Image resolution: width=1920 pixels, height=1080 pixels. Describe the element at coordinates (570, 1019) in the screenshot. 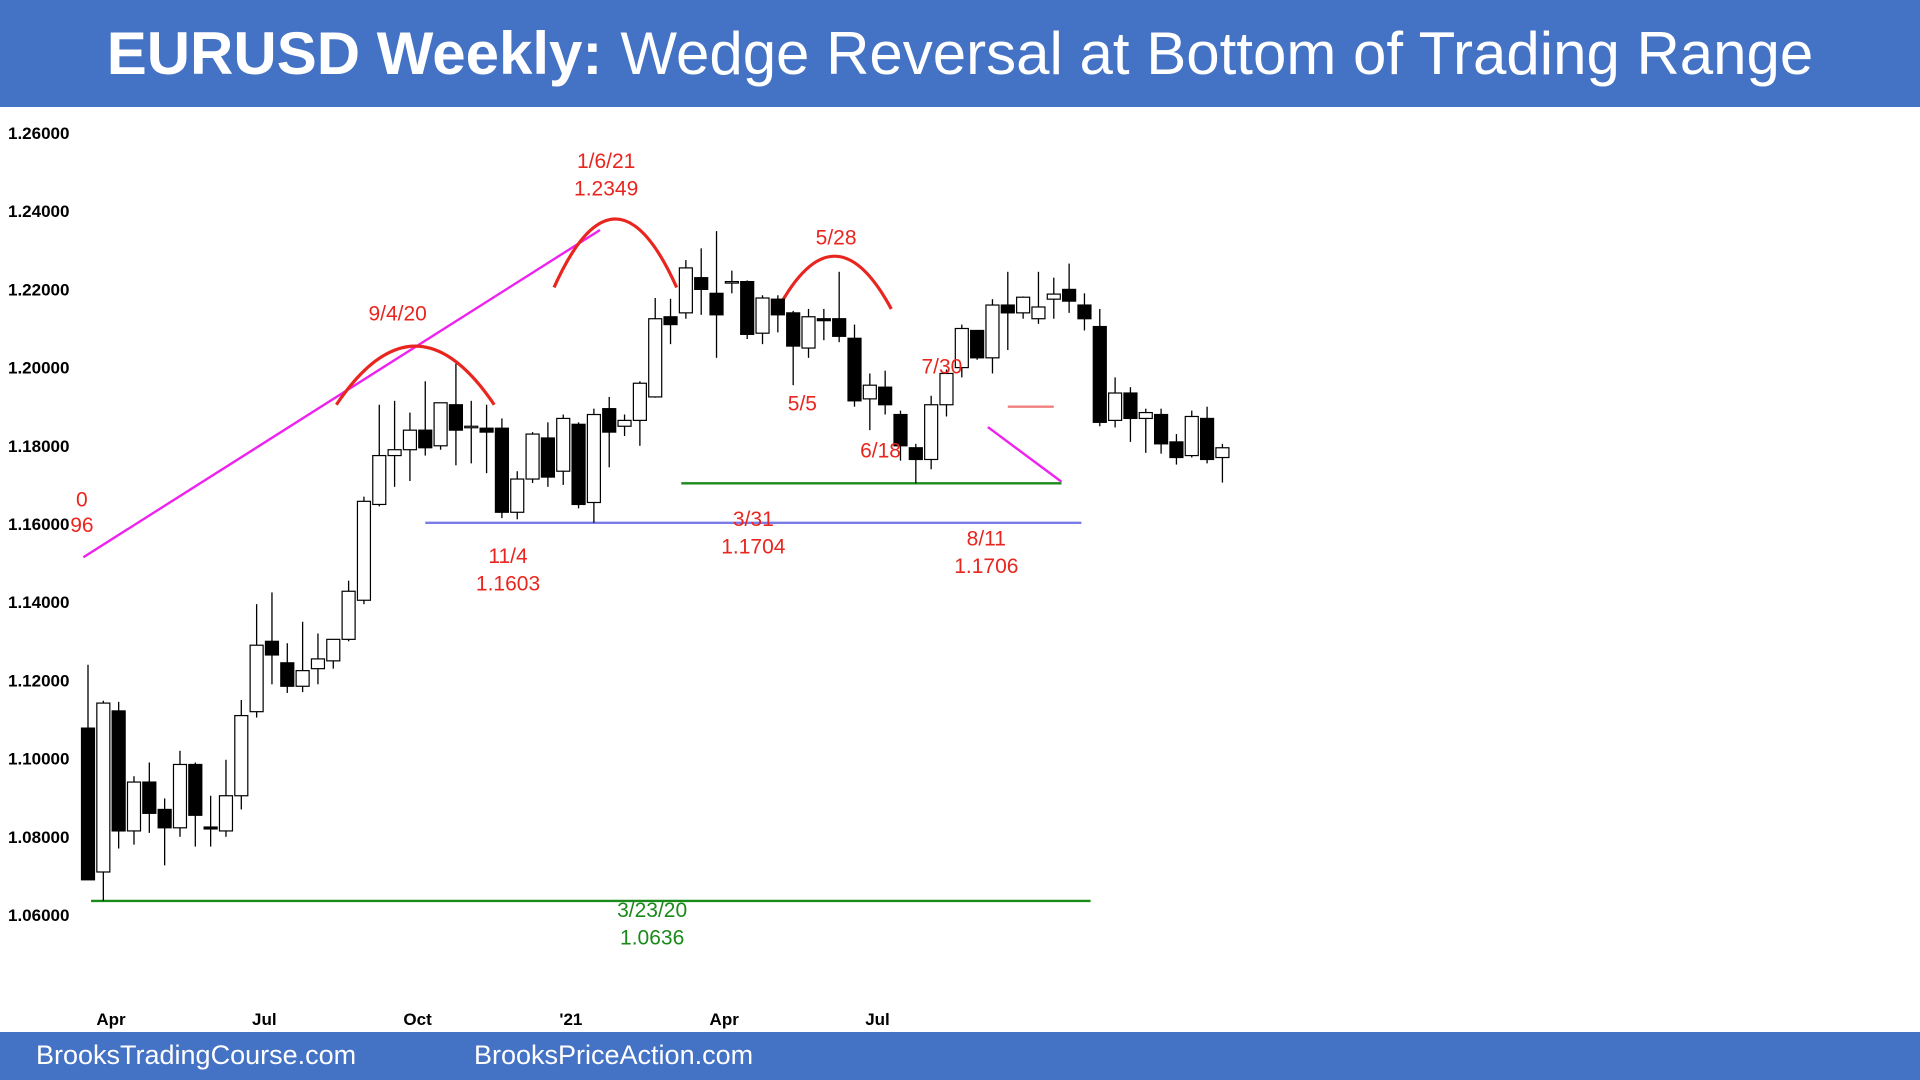

I see `x-tick-label: '21` at that location.